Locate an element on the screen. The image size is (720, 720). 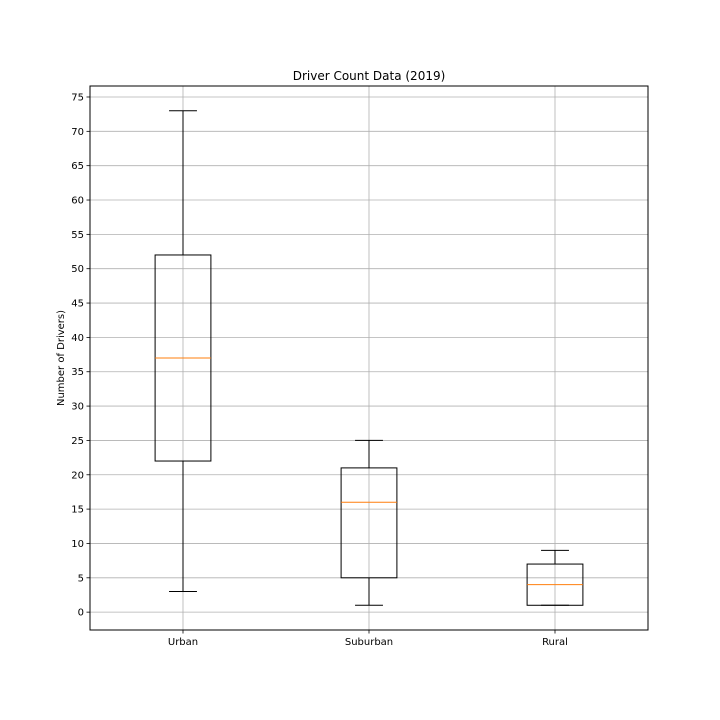
y-tick-label: 5 is located at coordinates (81, 578).